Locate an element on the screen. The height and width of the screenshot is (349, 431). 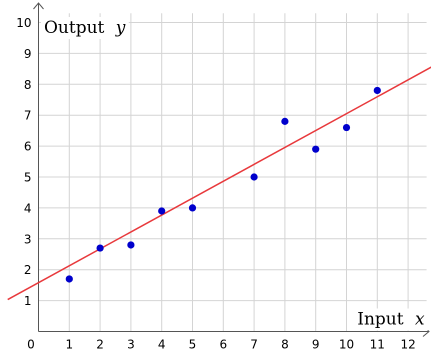
x-tick-label: 9 is located at coordinates (316, 343).